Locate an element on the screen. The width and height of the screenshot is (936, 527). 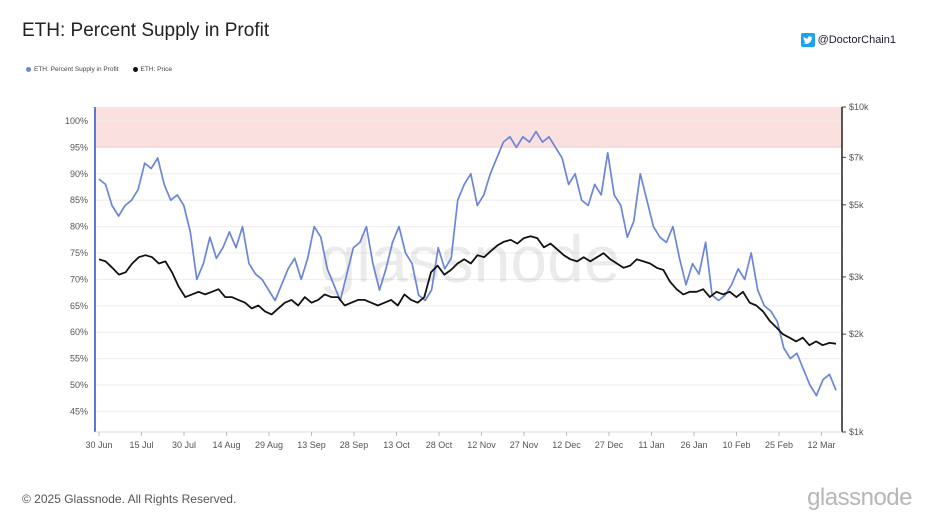
x-tick-label: 12 Mar is located at coordinates (821, 445).